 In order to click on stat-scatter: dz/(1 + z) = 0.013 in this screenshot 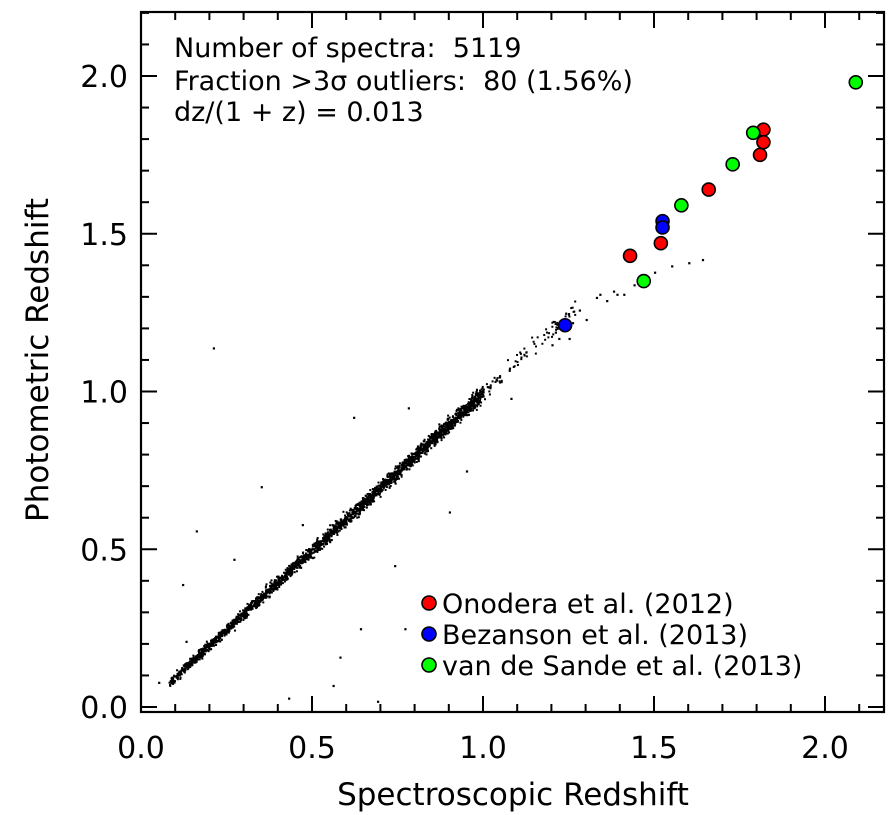, I will do `click(299, 112)`.